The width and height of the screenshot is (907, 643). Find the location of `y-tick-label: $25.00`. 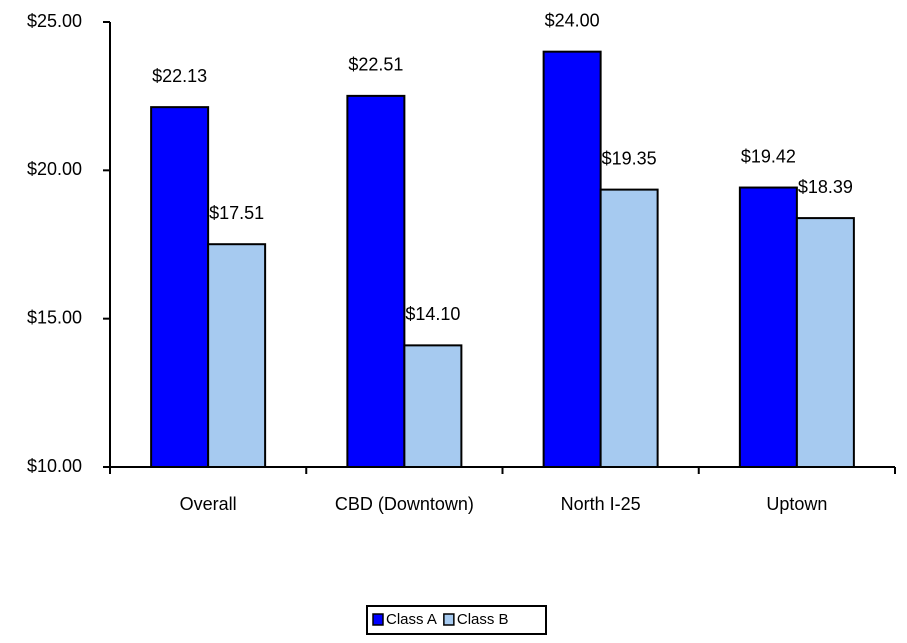

y-tick-label: $25.00 is located at coordinates (54, 21).